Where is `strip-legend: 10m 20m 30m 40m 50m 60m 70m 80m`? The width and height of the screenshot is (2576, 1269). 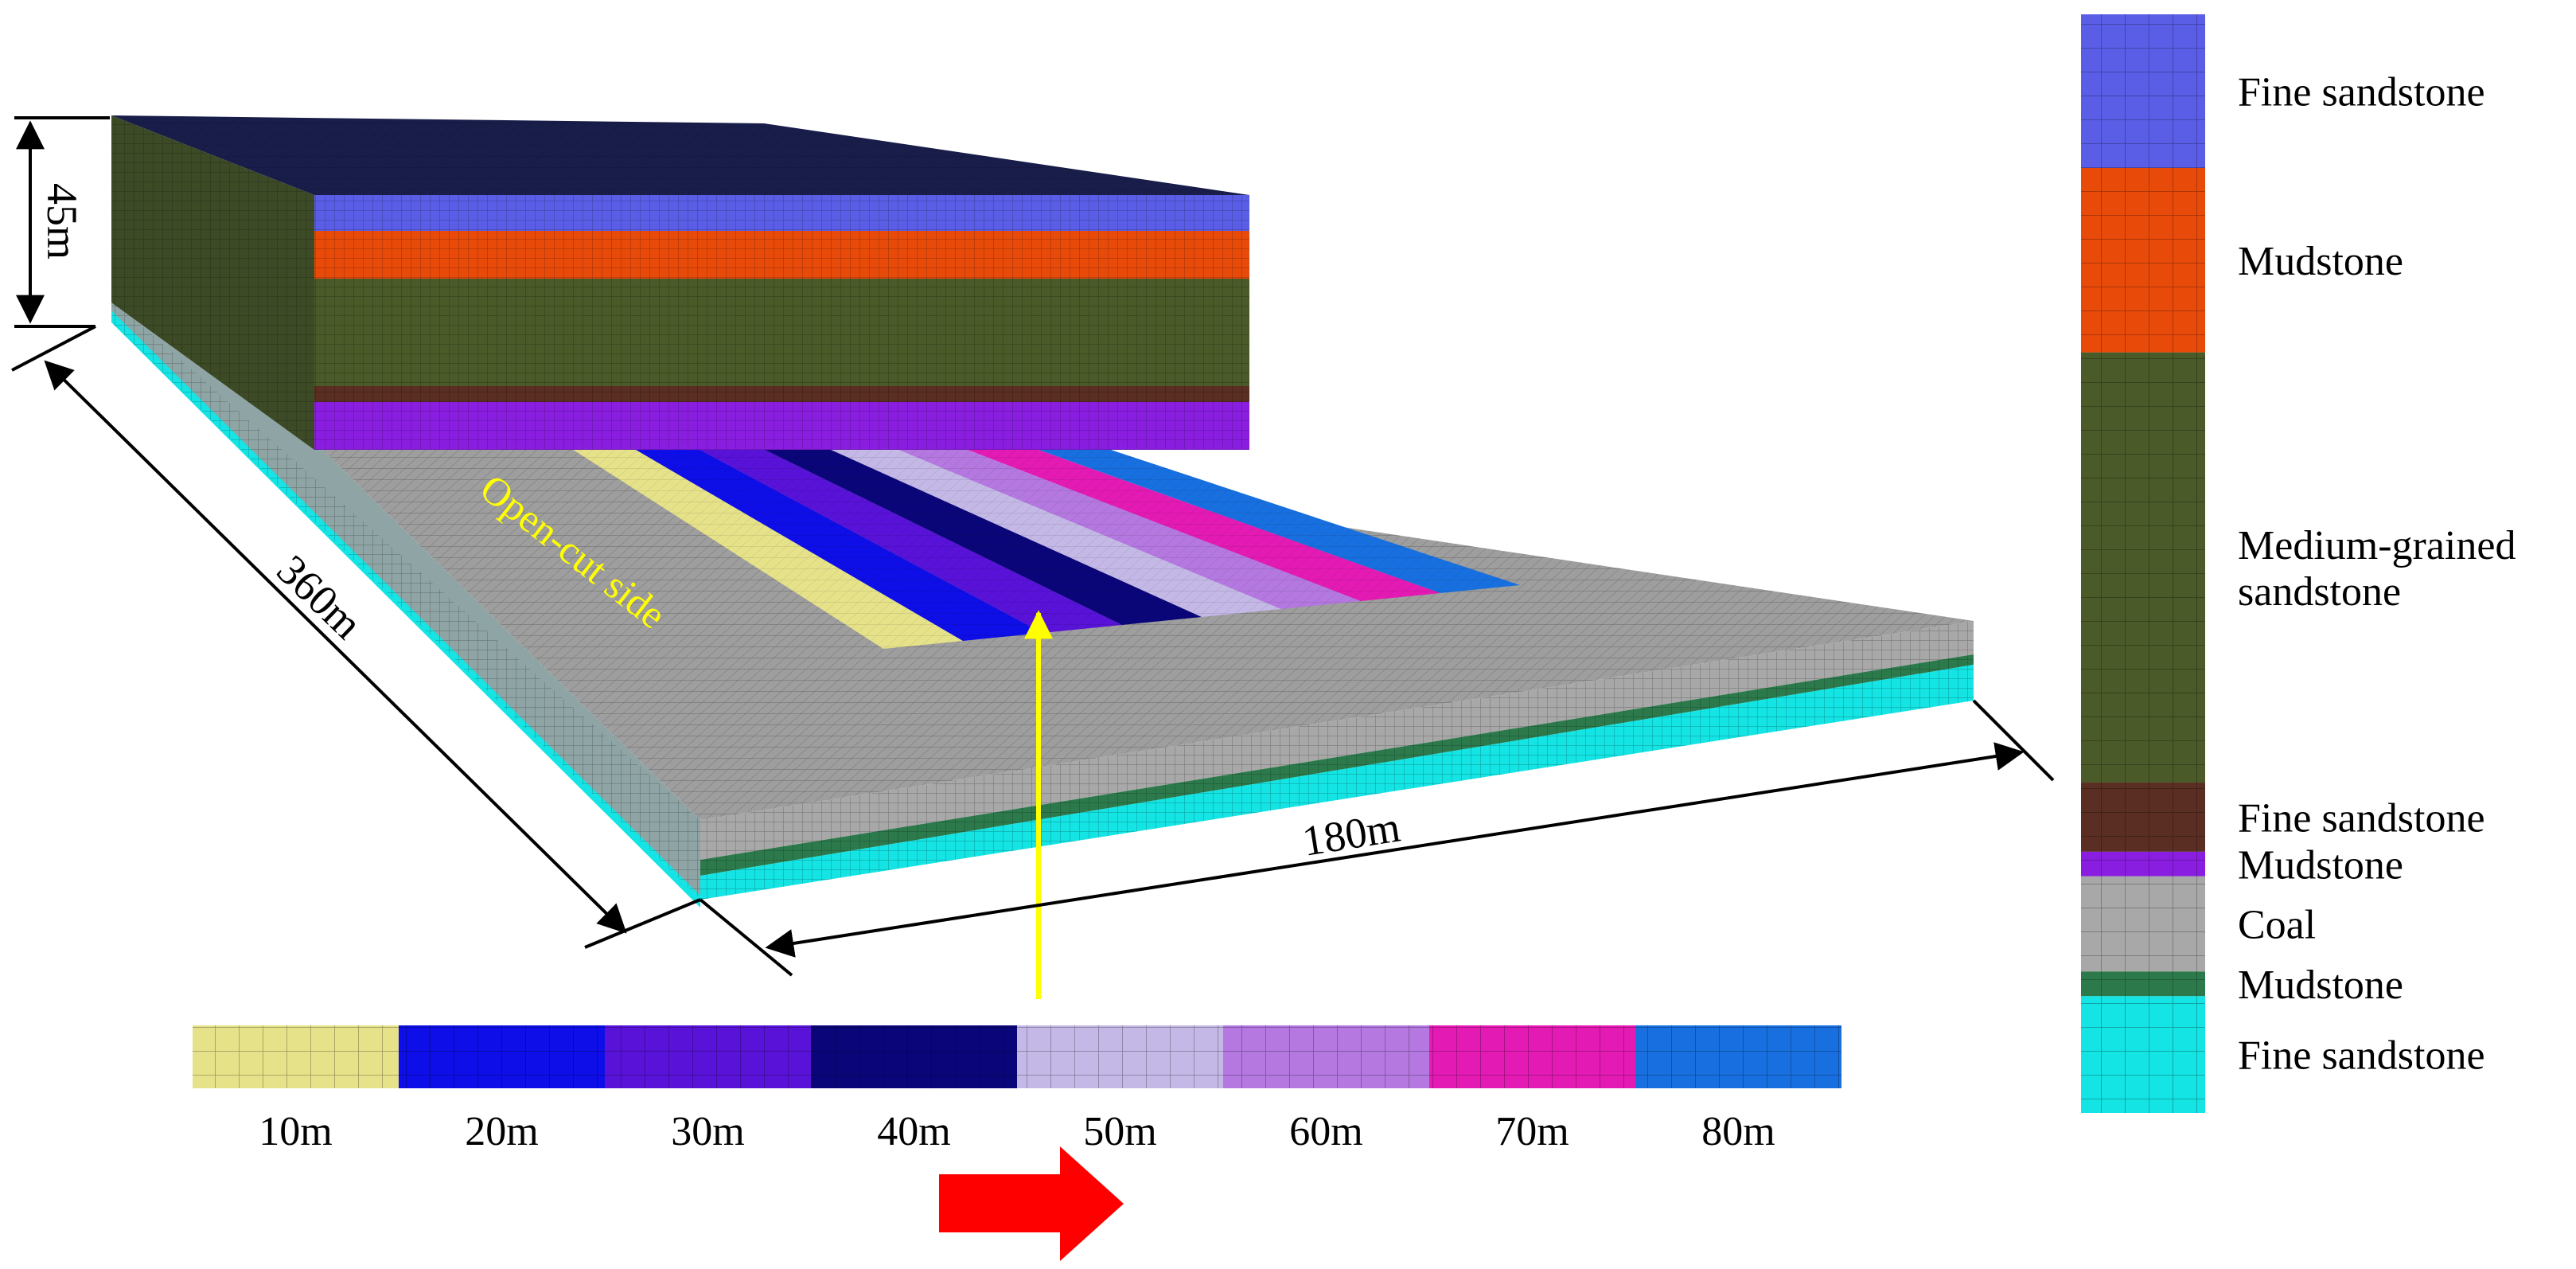
strip-legend: 10m 20m 30m 40m 50m 60m 70m 80m is located at coordinates (1017, 1090).